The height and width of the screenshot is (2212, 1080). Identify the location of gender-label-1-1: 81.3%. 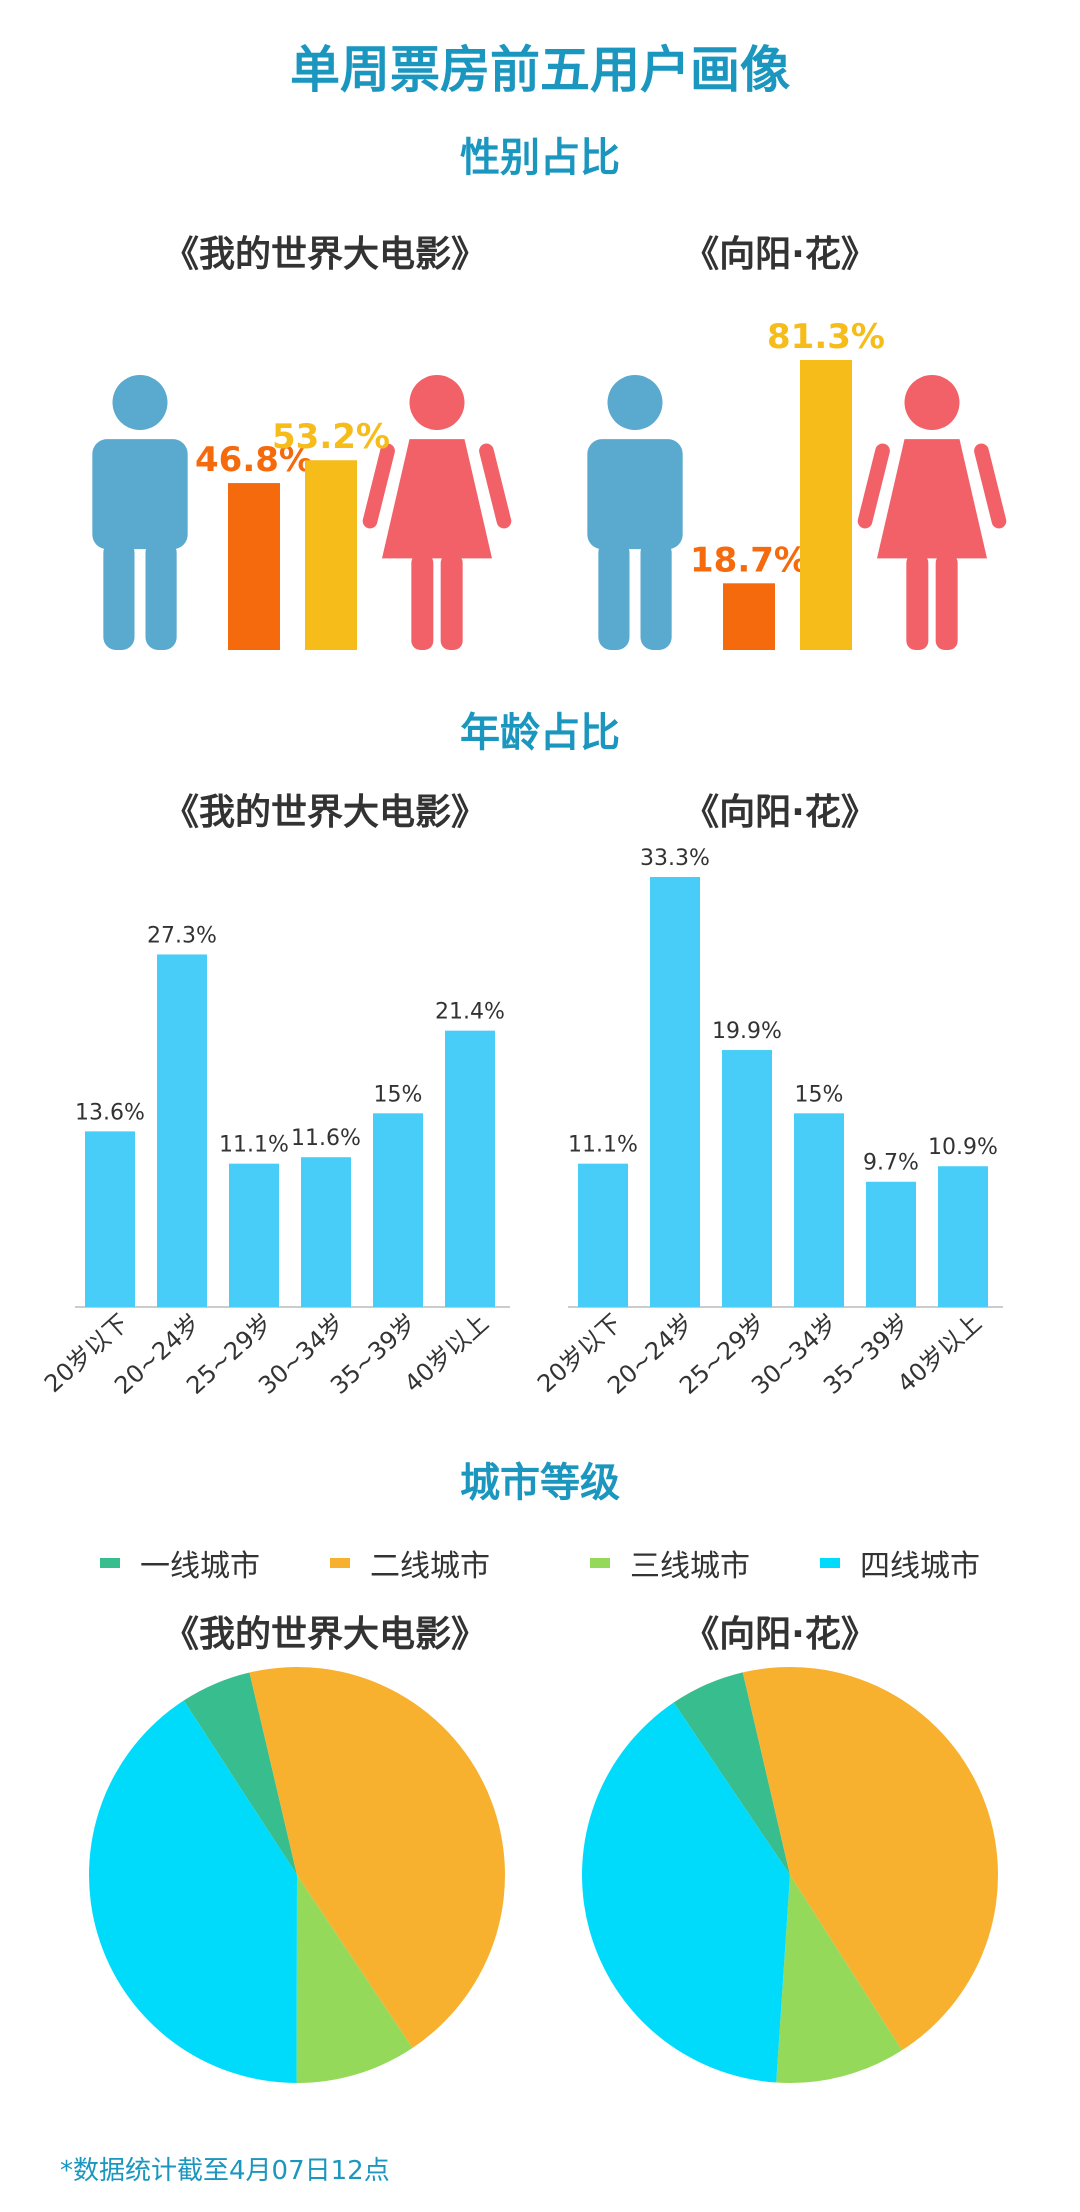
(826, 337).